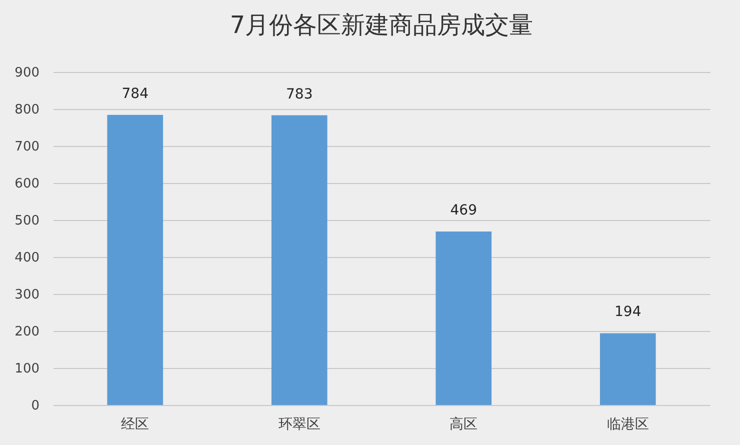  Describe the element at coordinates (35, 406) in the screenshot. I see `y-tick-label: 0` at that location.